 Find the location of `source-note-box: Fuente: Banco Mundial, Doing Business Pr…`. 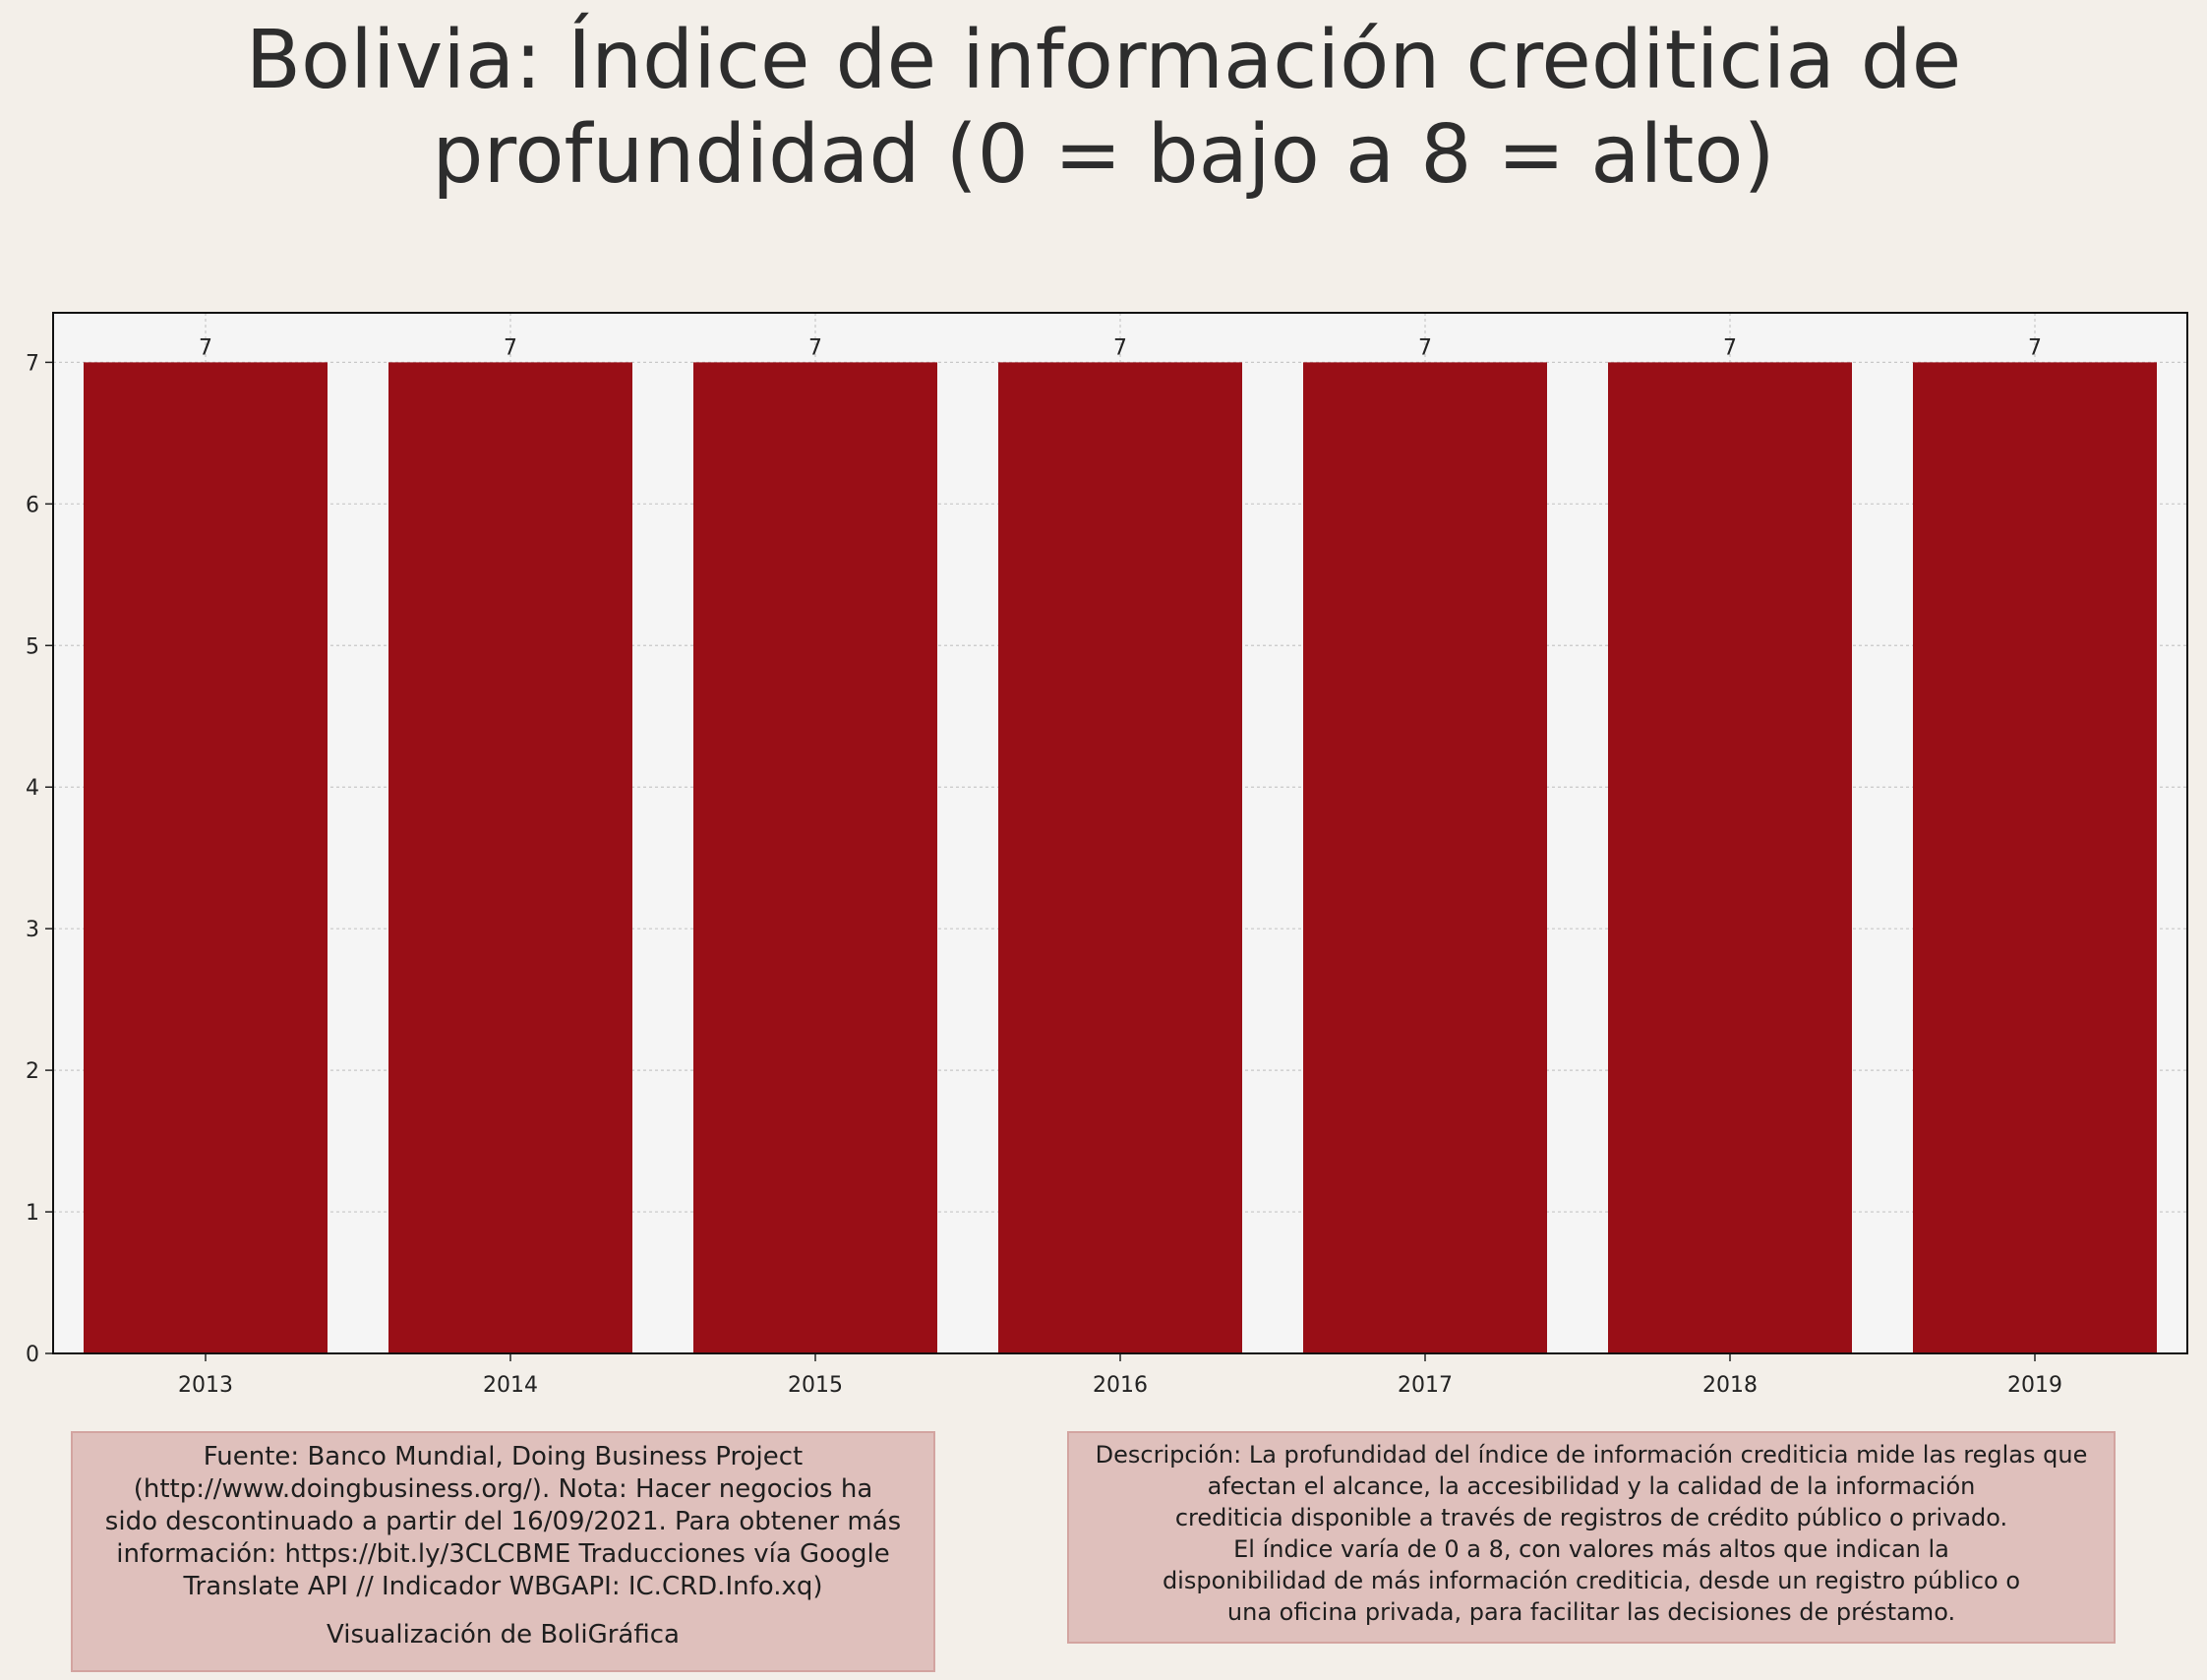

source-note-box: Fuente: Banco Mundial, Doing Business Pr… is located at coordinates (503, 1551).